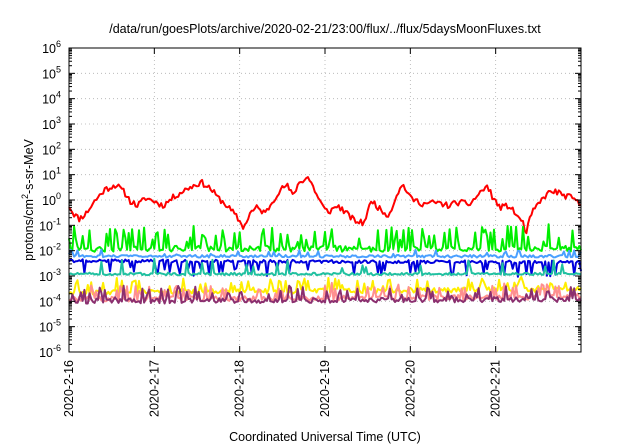 The width and height of the screenshot is (640, 448). I want to click on y-tick-label: 10⁻¹, so click(50, 224).